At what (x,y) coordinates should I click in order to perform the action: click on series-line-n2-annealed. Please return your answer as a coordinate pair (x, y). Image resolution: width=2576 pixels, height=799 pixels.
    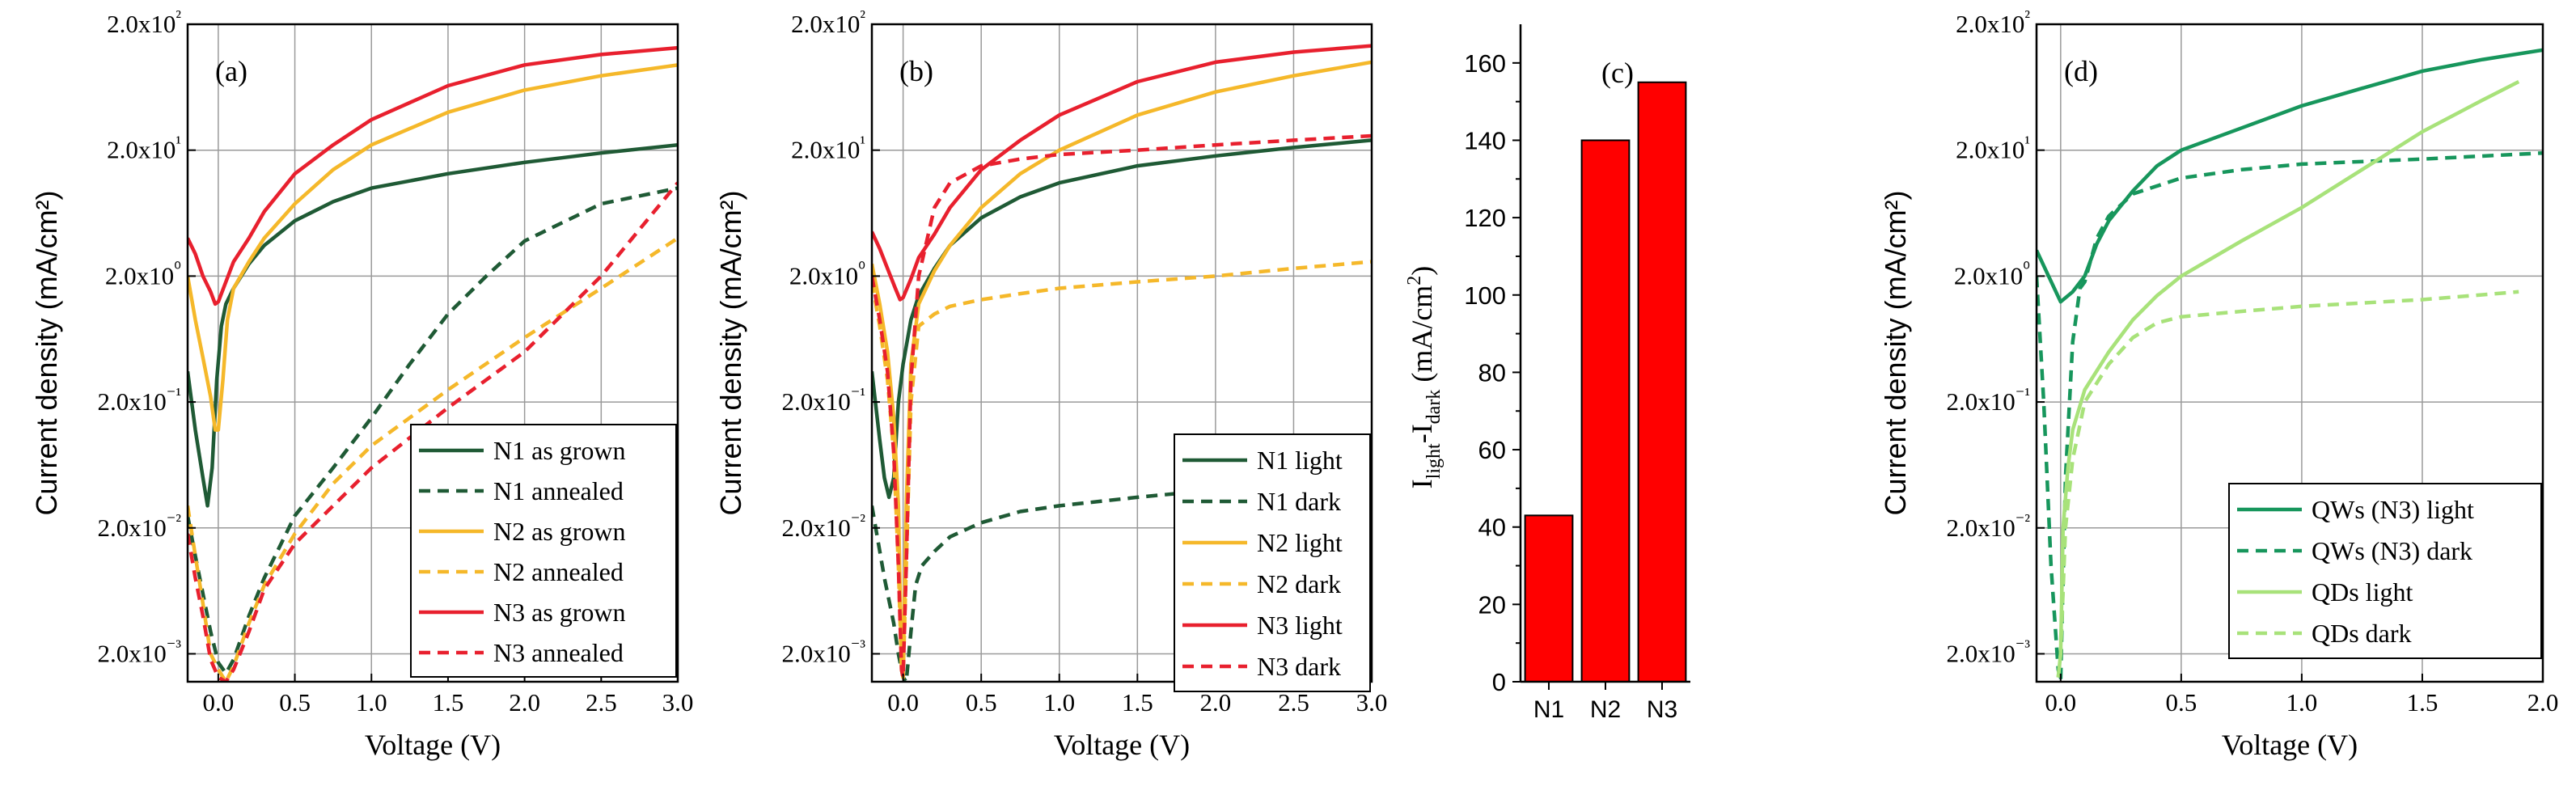
    Looking at the image, I should click on (433, 459).